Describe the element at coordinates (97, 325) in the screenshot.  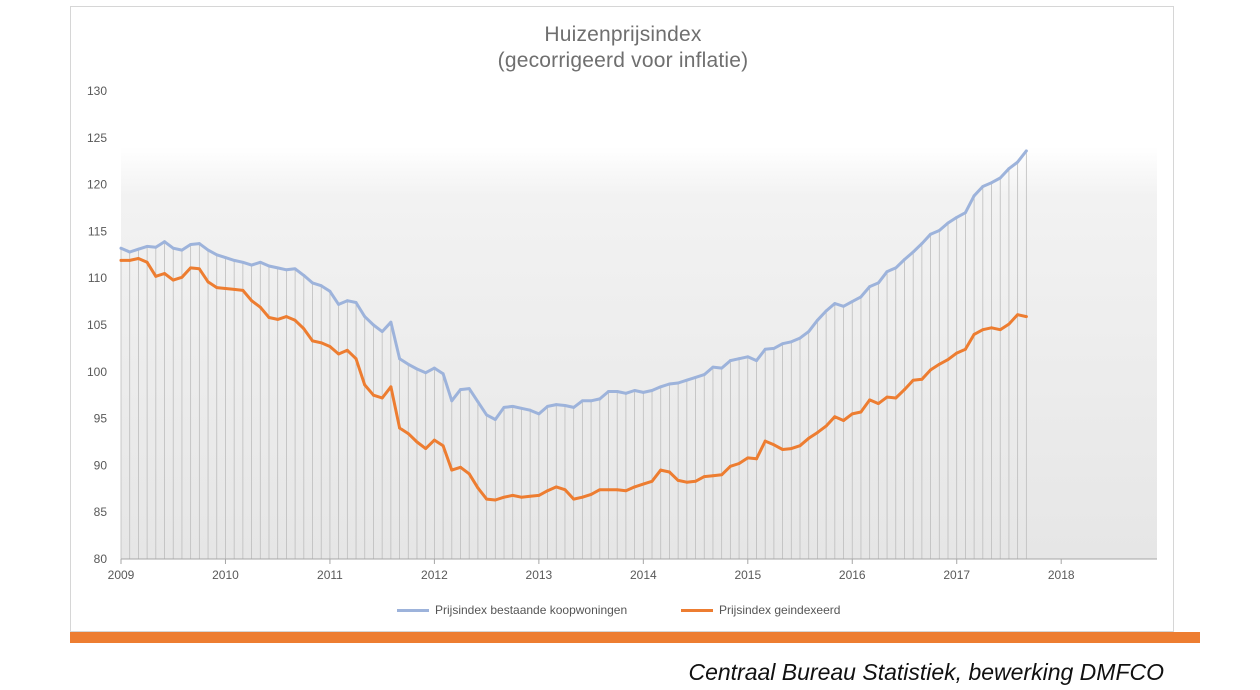
I see `y-tick-label: 105` at that location.